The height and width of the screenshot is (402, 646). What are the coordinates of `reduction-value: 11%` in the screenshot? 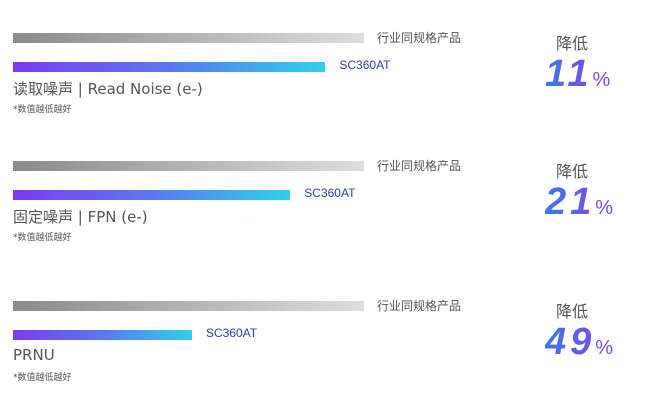 It's located at (578, 74).